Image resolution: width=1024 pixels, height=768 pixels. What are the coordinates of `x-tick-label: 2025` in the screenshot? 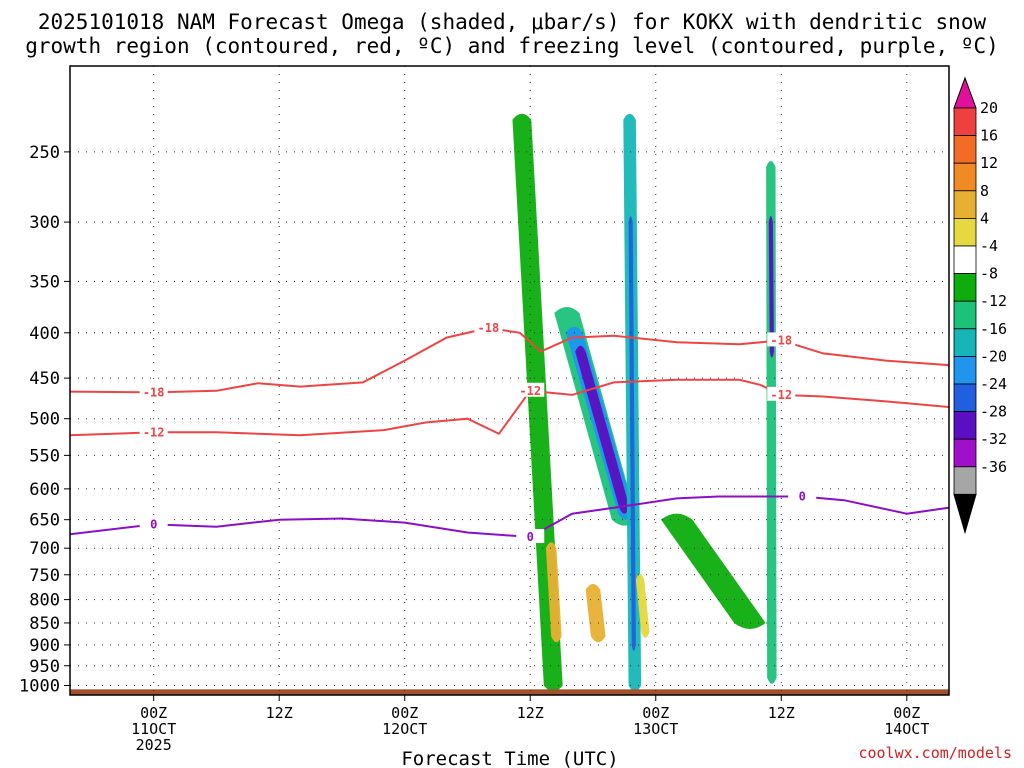 It's located at (154, 745).